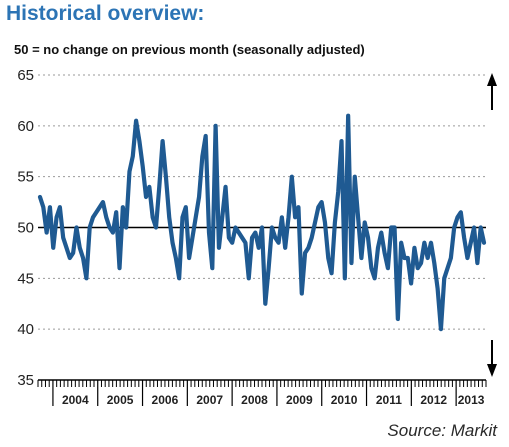  What do you see at coordinates (25, 329) in the screenshot?
I see `y-tick-label: 40` at bounding box center [25, 329].